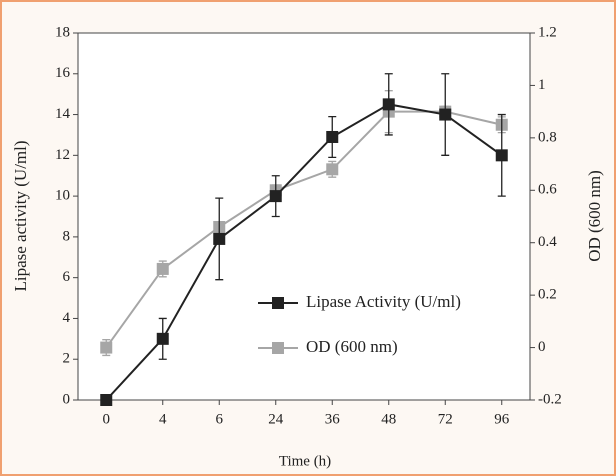 The image size is (616, 476). Describe the element at coordinates (63, 114) in the screenshot. I see `y-tick-label: 14` at that location.